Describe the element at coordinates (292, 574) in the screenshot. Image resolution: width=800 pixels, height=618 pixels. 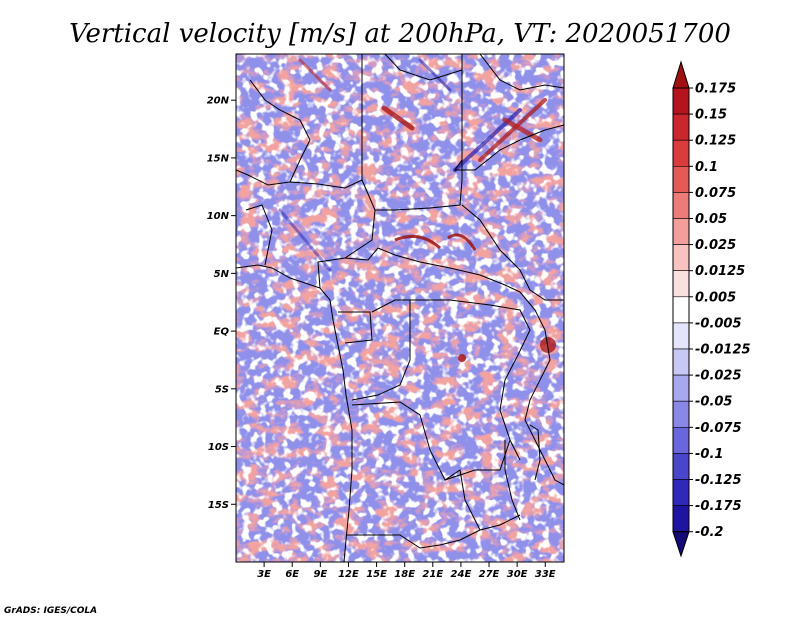
I see `x-tick-label: 6E` at that location.